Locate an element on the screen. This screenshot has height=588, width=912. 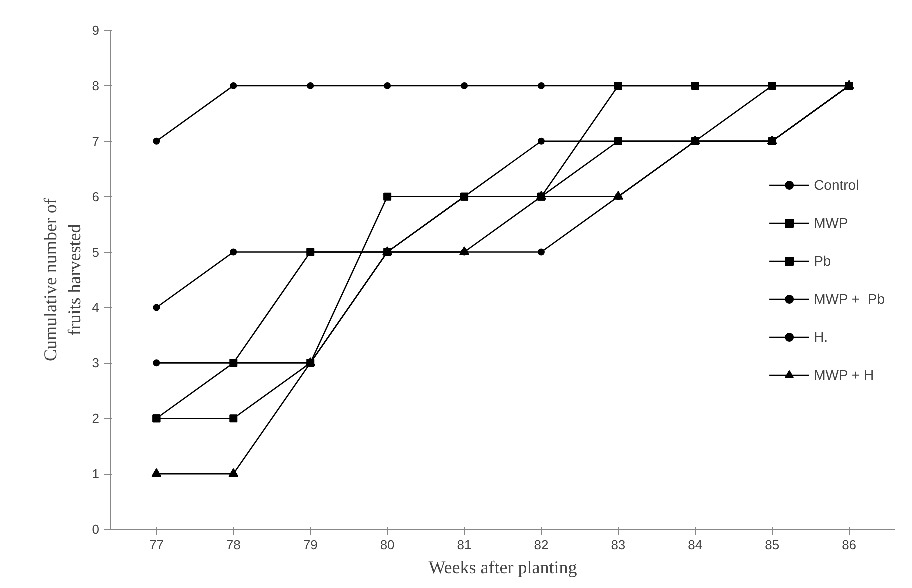
y-tick-label: 1 is located at coordinates (96, 474).